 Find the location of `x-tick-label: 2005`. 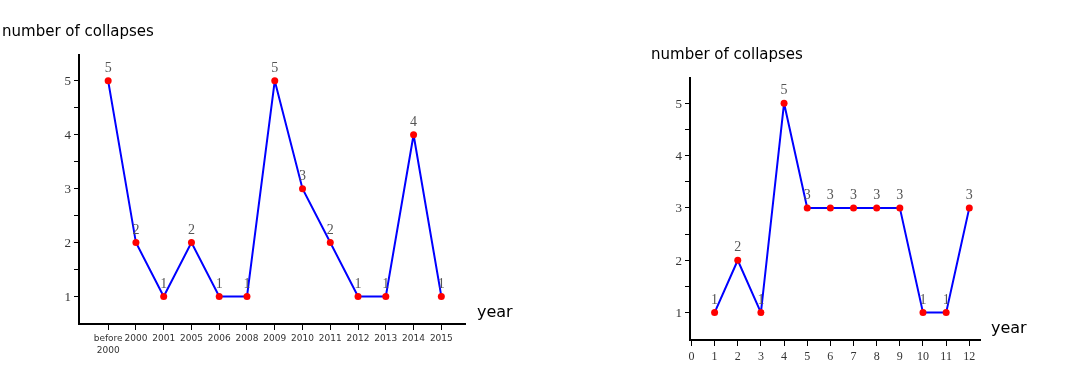

x-tick-label: 2005 is located at coordinates (191, 337).